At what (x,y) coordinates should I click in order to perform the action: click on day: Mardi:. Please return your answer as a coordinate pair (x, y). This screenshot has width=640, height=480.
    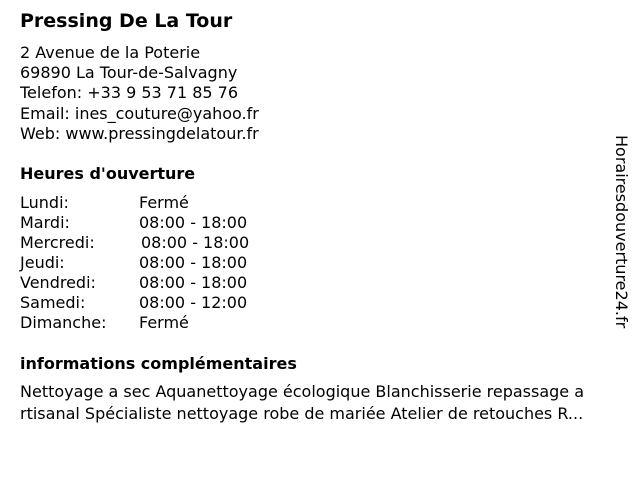
    Looking at the image, I should click on (45, 222).